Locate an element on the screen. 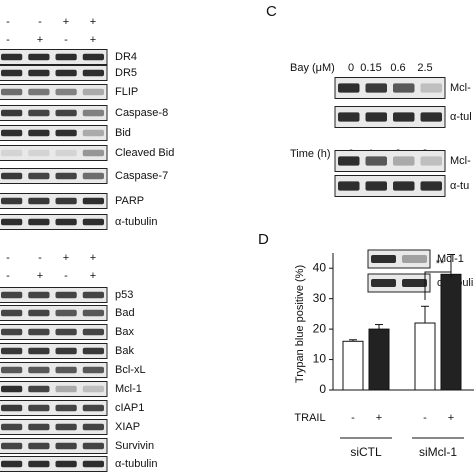 This screenshot has width=474, height=474. blot-label: Caspase-8 is located at coordinates (141, 113).